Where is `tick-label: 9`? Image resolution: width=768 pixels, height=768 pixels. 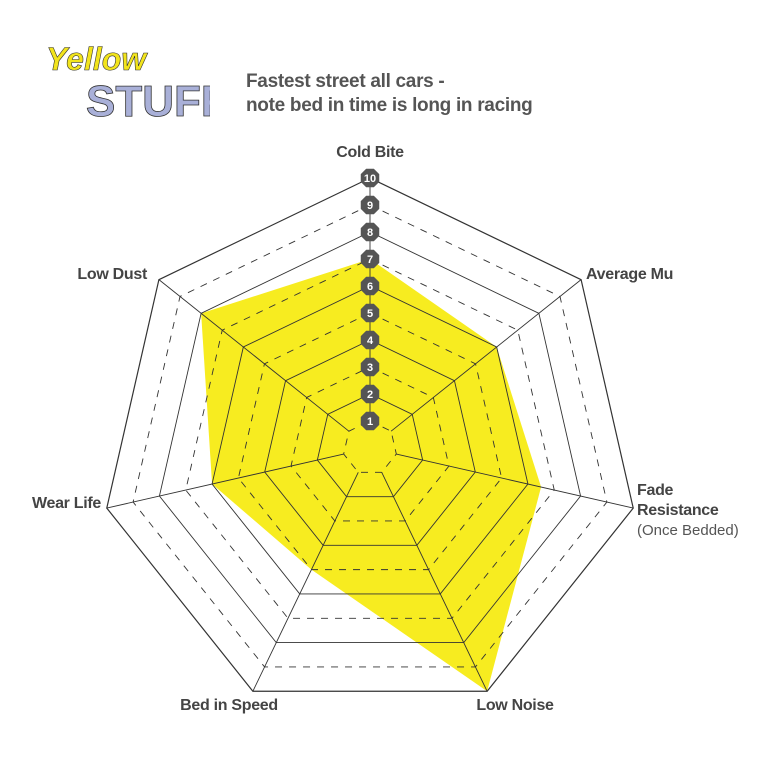 tick-label: 9 is located at coordinates (370, 206).